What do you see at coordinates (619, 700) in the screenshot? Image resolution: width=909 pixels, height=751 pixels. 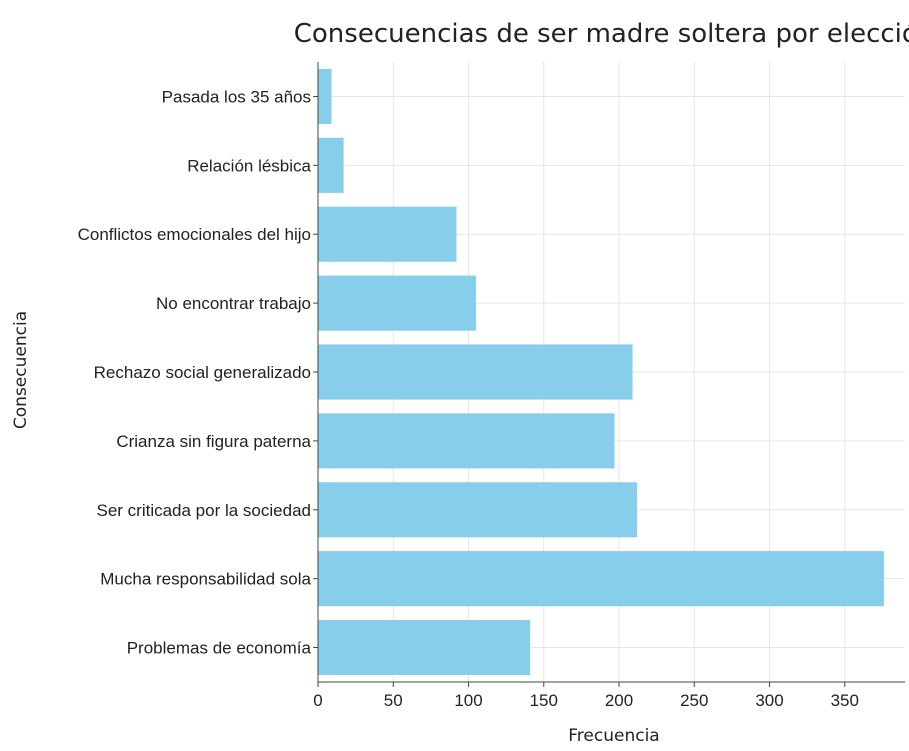 I see `x-tick-label: 200` at bounding box center [619, 700].